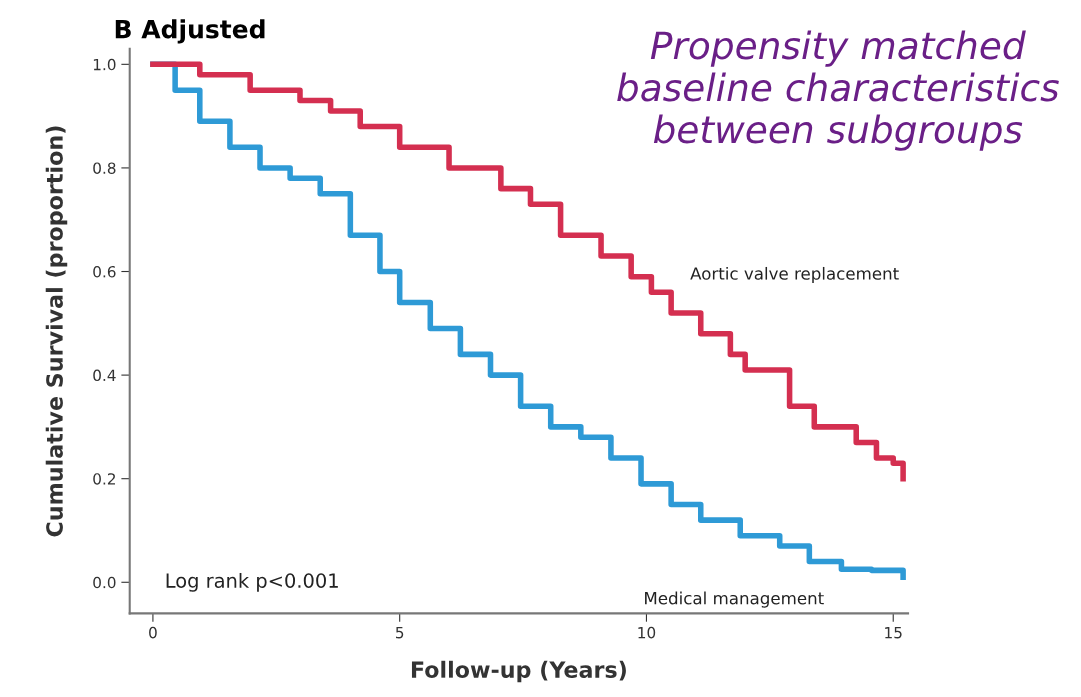 The image size is (1081, 697). What do you see at coordinates (794, 275) in the screenshot?
I see `series-label: Aortic valve replacement` at bounding box center [794, 275].